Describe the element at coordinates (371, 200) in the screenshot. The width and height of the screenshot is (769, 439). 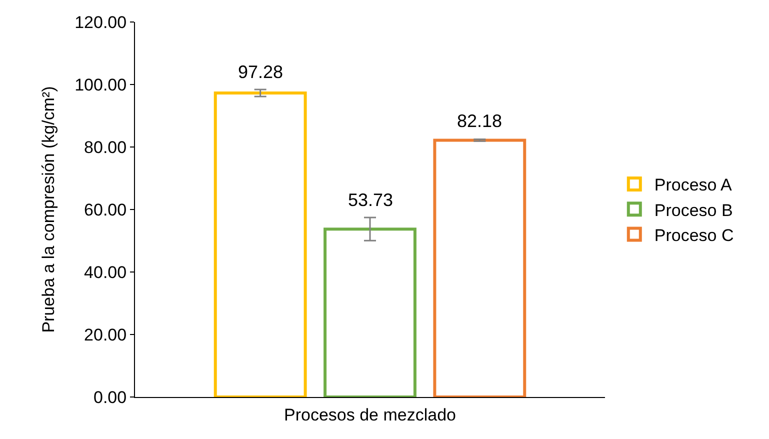
I see `data-label: 53.73` at that location.